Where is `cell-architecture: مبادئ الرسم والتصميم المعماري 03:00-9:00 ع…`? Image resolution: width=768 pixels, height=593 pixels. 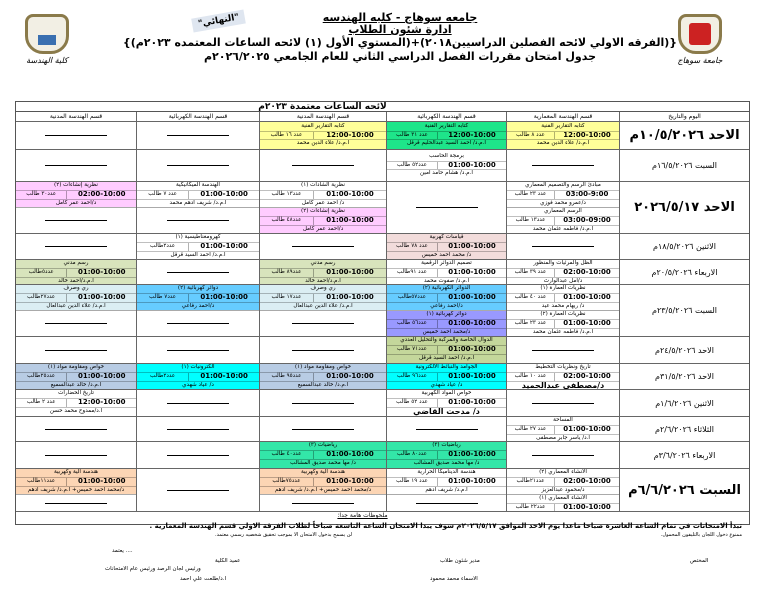
cell-architecture: مبادئ الرسم والتصميم المعماري 03:00-9:00 ع… is located at coordinates (562, 207).